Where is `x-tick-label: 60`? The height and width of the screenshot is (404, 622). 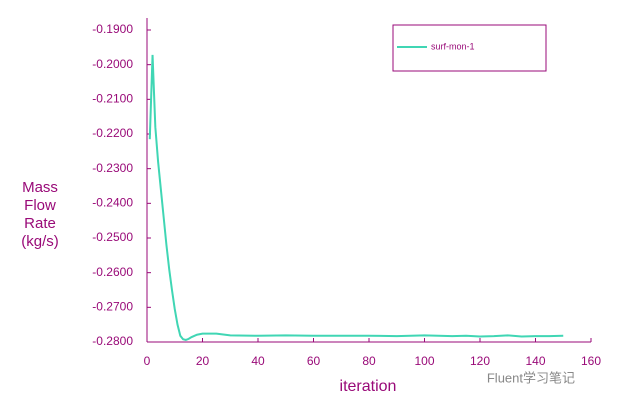 x-tick-label: 60 is located at coordinates (314, 361).